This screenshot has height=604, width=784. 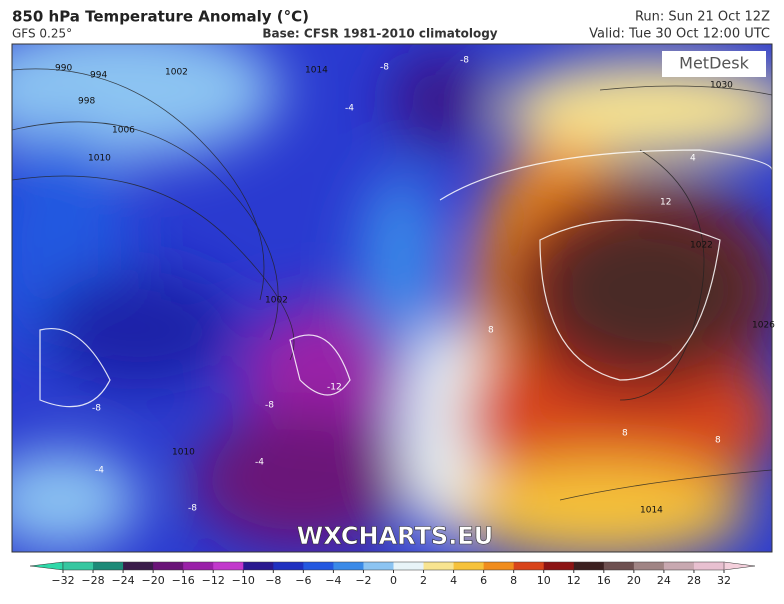 I want to click on colorbar-tick-label: −4, so click(x=333, y=580).